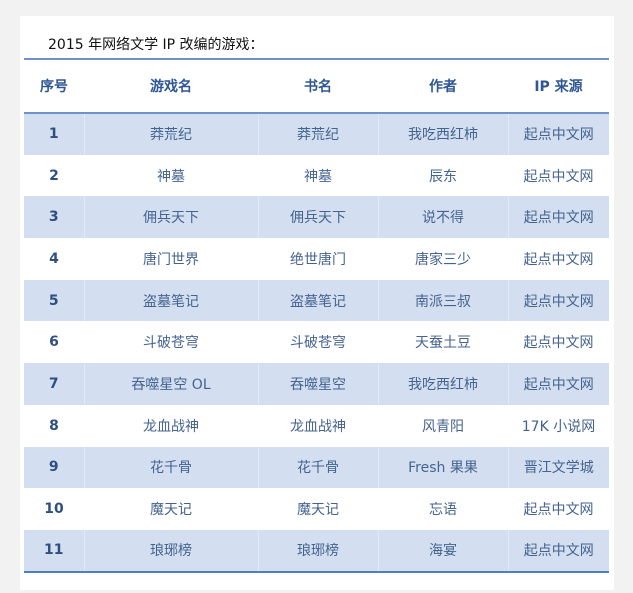 Image resolution: width=633 pixels, height=593 pixels. Describe the element at coordinates (53, 383) in the screenshot. I see `cell-col-index: 7` at that location.